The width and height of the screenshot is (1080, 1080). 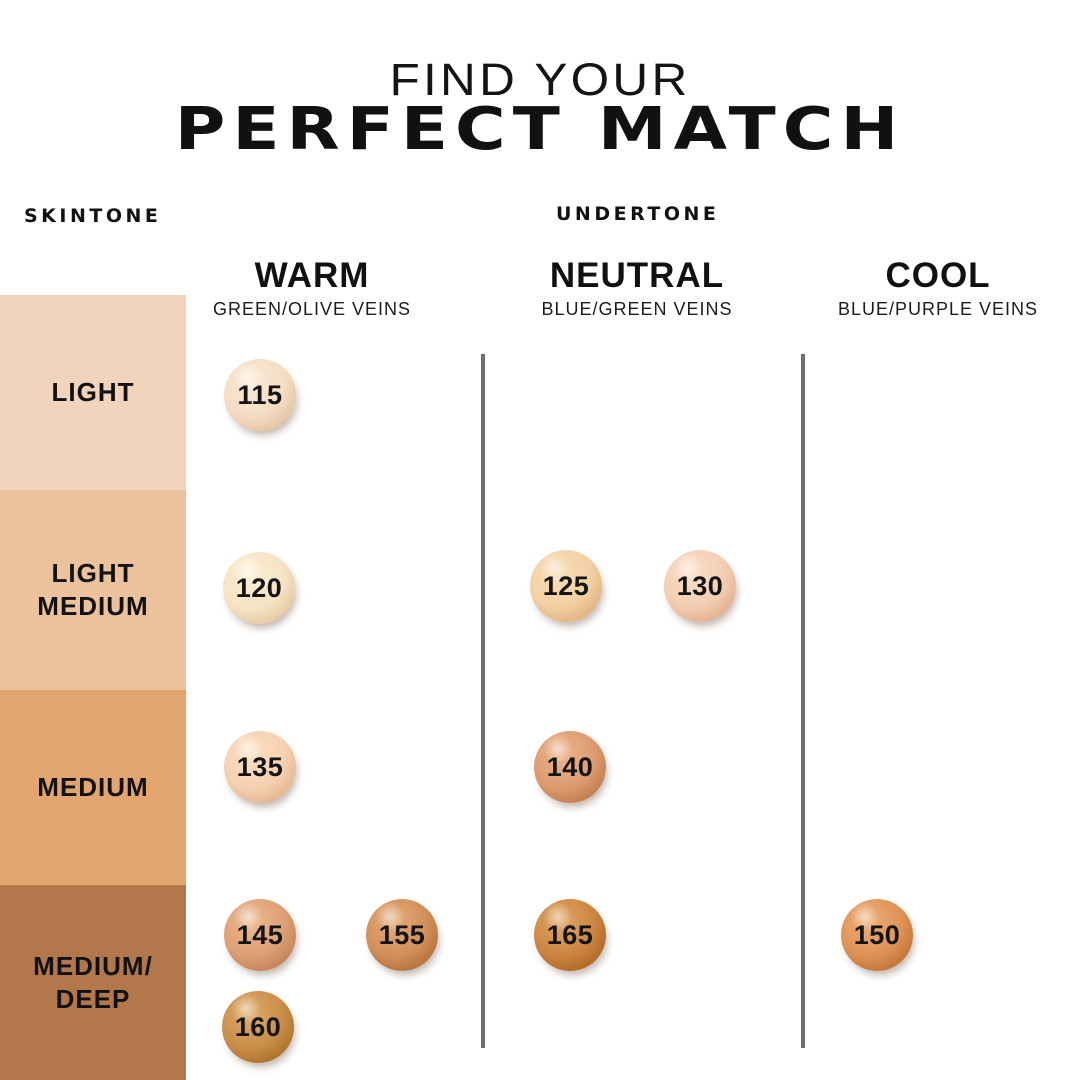 I want to click on neutral-cool-divider-line, so click(x=803, y=701).